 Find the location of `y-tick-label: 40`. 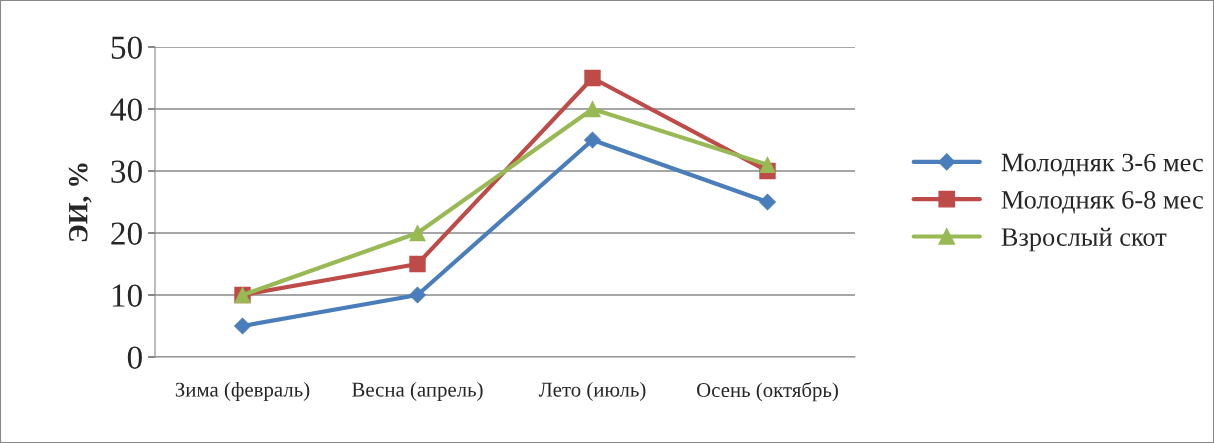

y-tick-label: 40 is located at coordinates (126, 109).